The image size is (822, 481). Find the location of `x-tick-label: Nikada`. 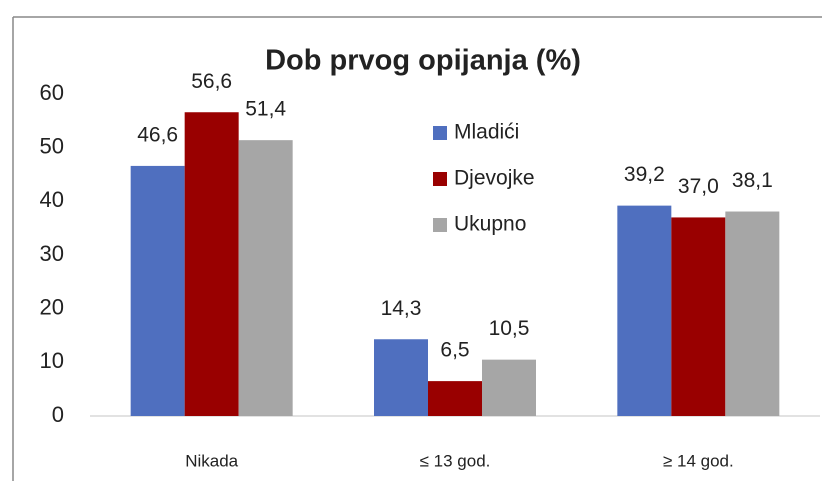

x-tick-label: Nikada is located at coordinates (211, 460).